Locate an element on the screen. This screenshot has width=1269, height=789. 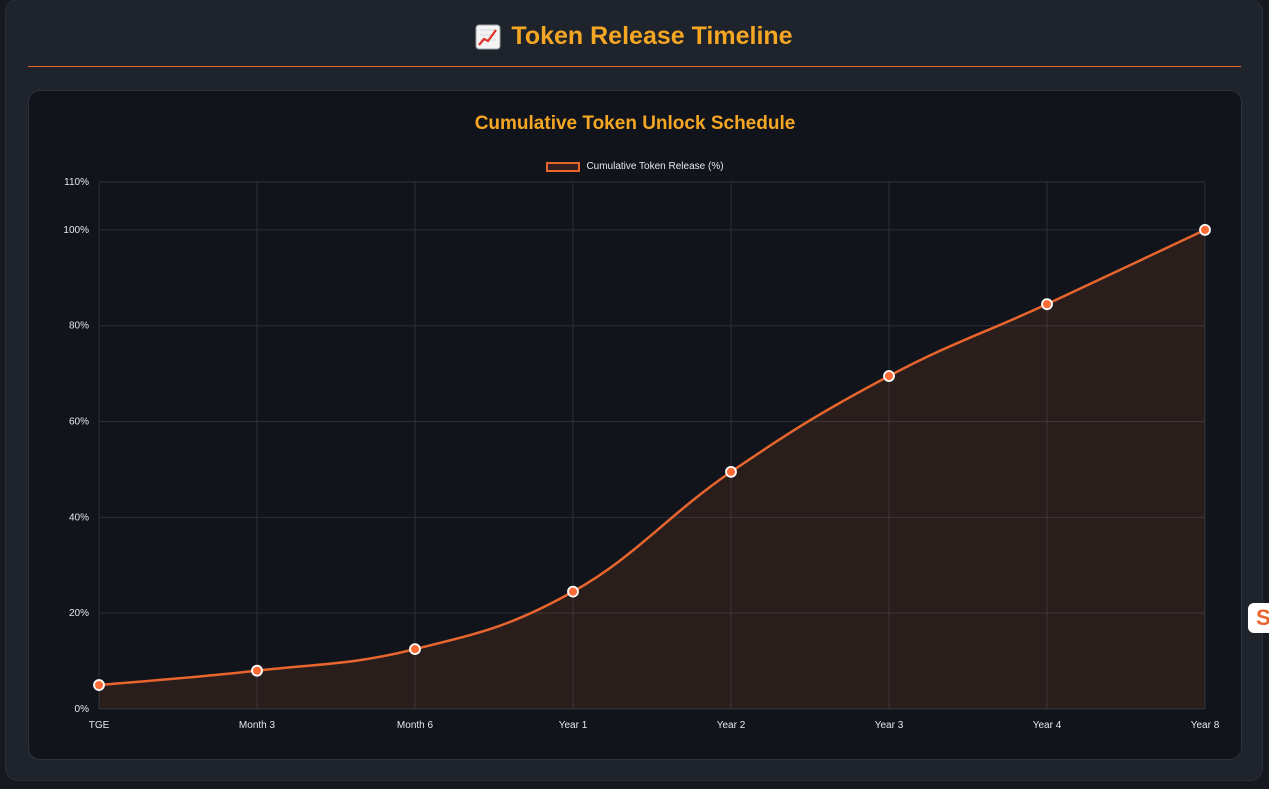
side-widget-label: S is located at coordinates (1262, 617).